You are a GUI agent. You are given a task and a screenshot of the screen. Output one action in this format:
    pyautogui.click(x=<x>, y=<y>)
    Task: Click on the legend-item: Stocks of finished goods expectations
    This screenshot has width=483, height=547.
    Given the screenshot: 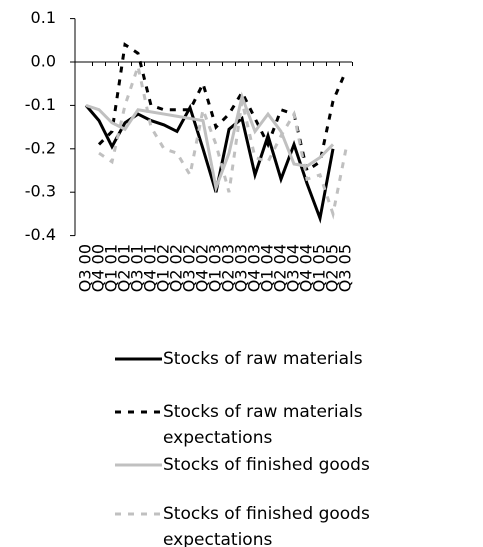 What is the action you would take?
    pyautogui.click(x=280, y=524)
    